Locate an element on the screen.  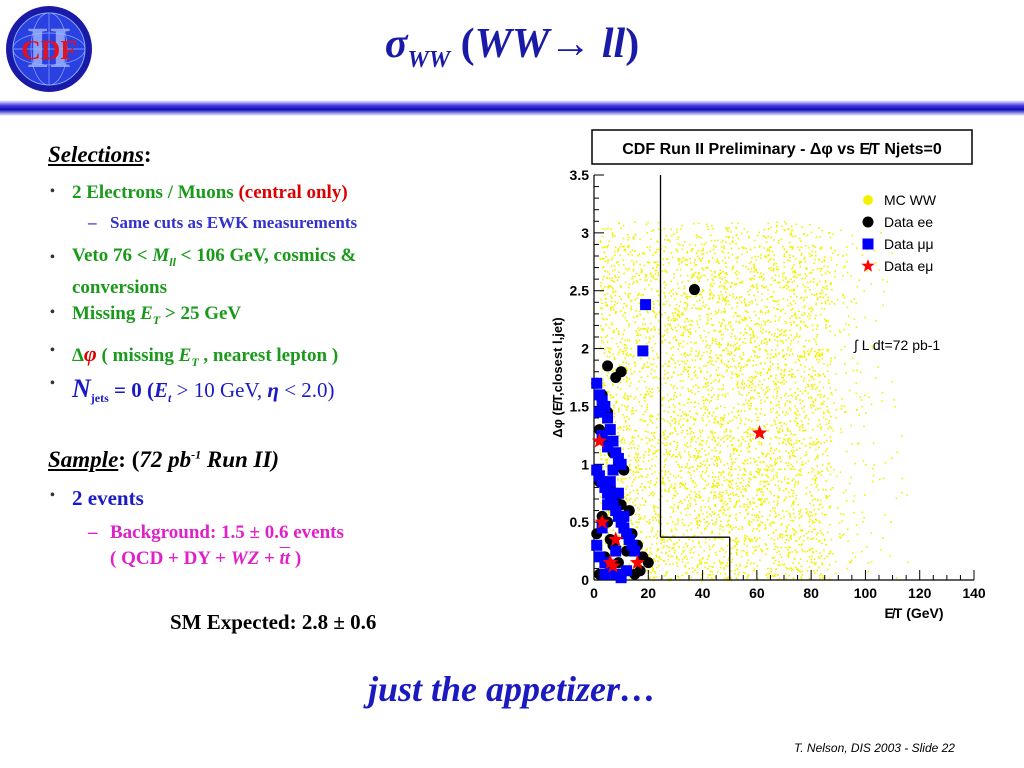
data-mumu-point is located at coordinates (616, 511).